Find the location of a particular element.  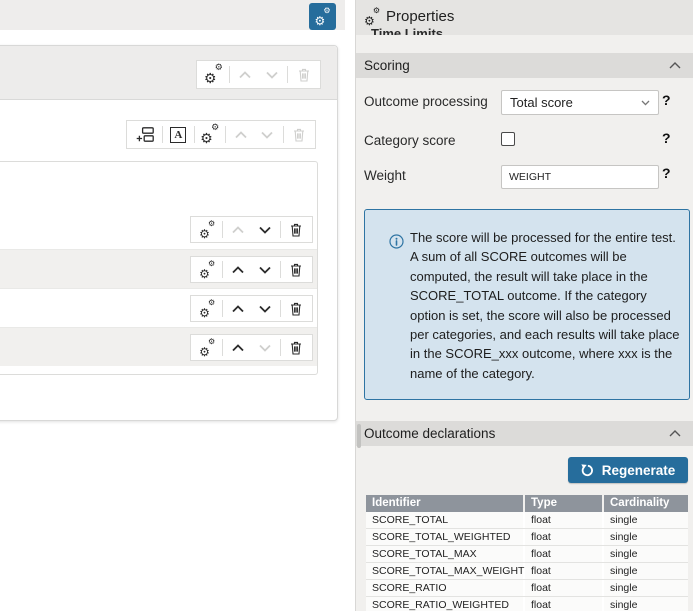

editor-topbar is located at coordinates (172, 15).